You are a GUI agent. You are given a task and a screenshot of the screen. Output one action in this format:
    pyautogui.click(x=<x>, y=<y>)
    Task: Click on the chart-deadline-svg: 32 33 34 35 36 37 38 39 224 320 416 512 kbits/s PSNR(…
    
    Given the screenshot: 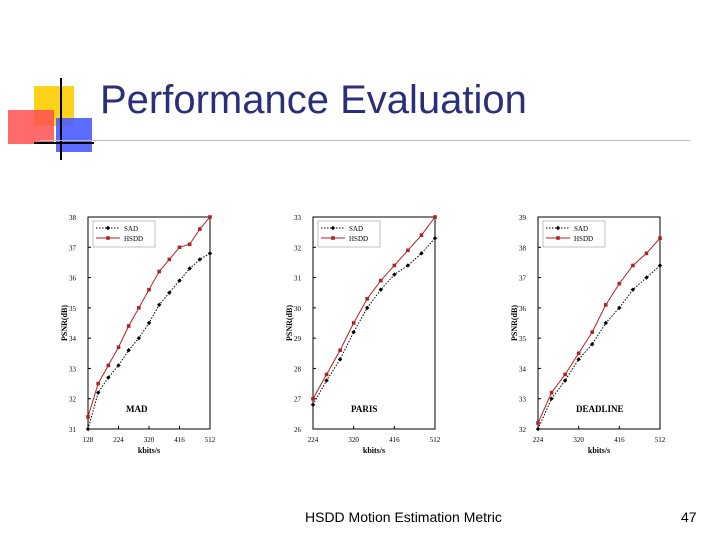 What is the action you would take?
    pyautogui.click(x=588, y=334)
    